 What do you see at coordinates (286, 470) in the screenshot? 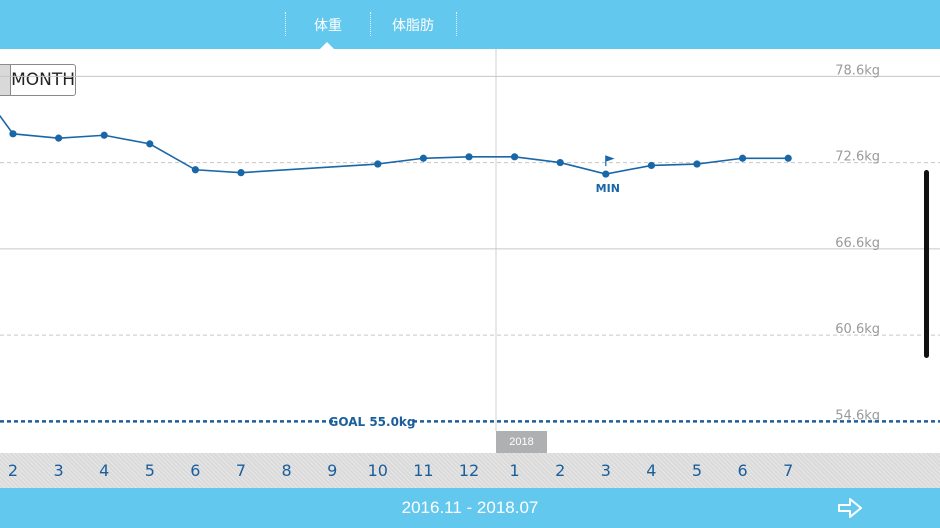
I see `month-label: 8` at bounding box center [286, 470].